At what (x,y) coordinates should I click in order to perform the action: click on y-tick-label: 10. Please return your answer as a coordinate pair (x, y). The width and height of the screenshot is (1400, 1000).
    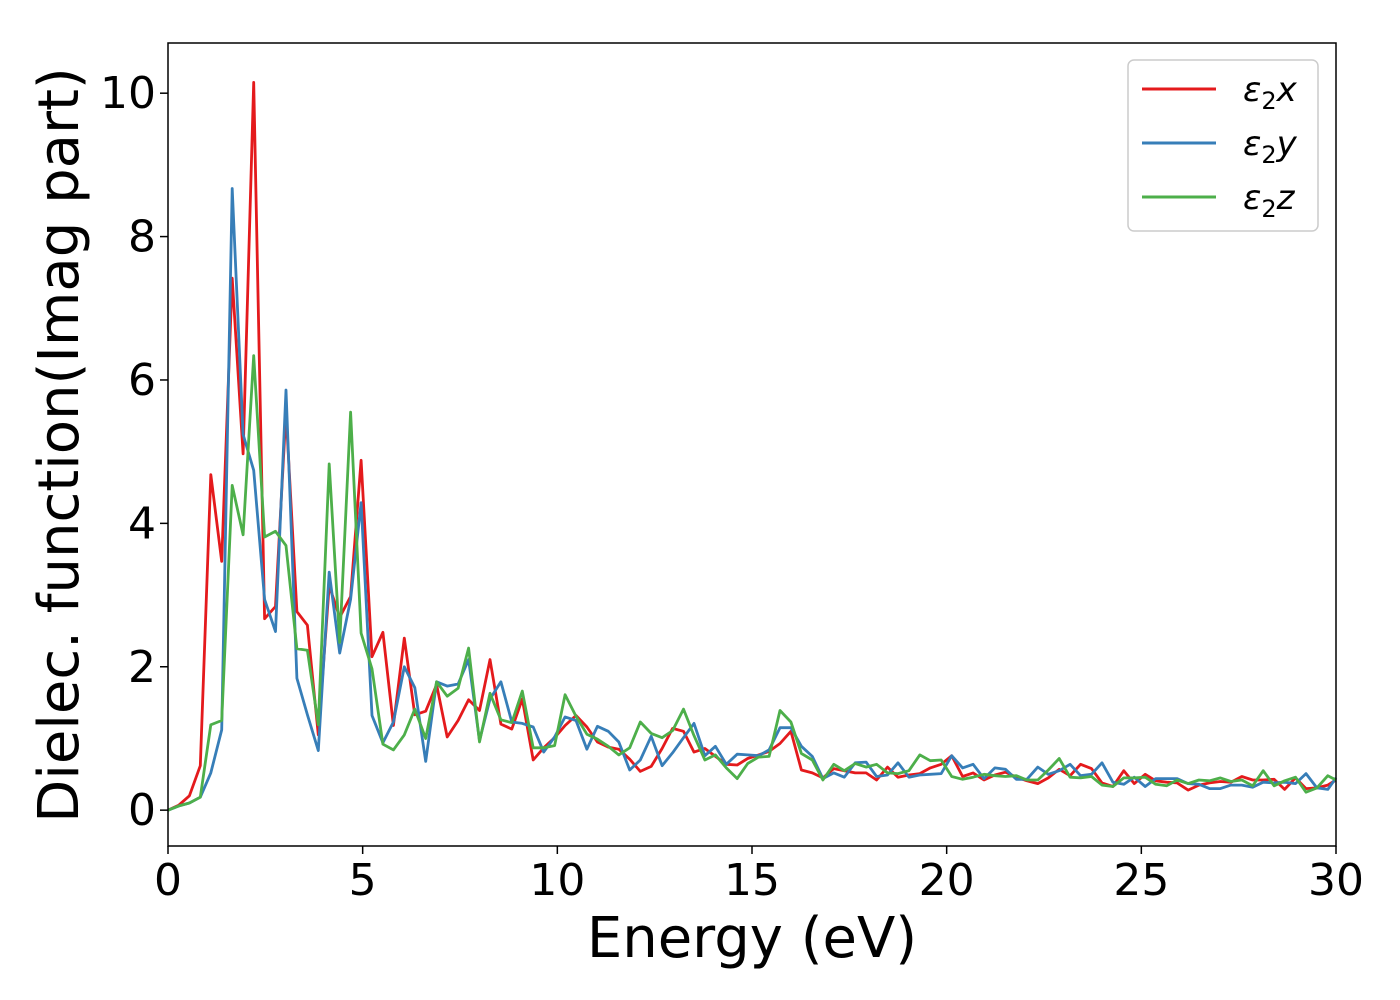
    Looking at the image, I should click on (128, 93).